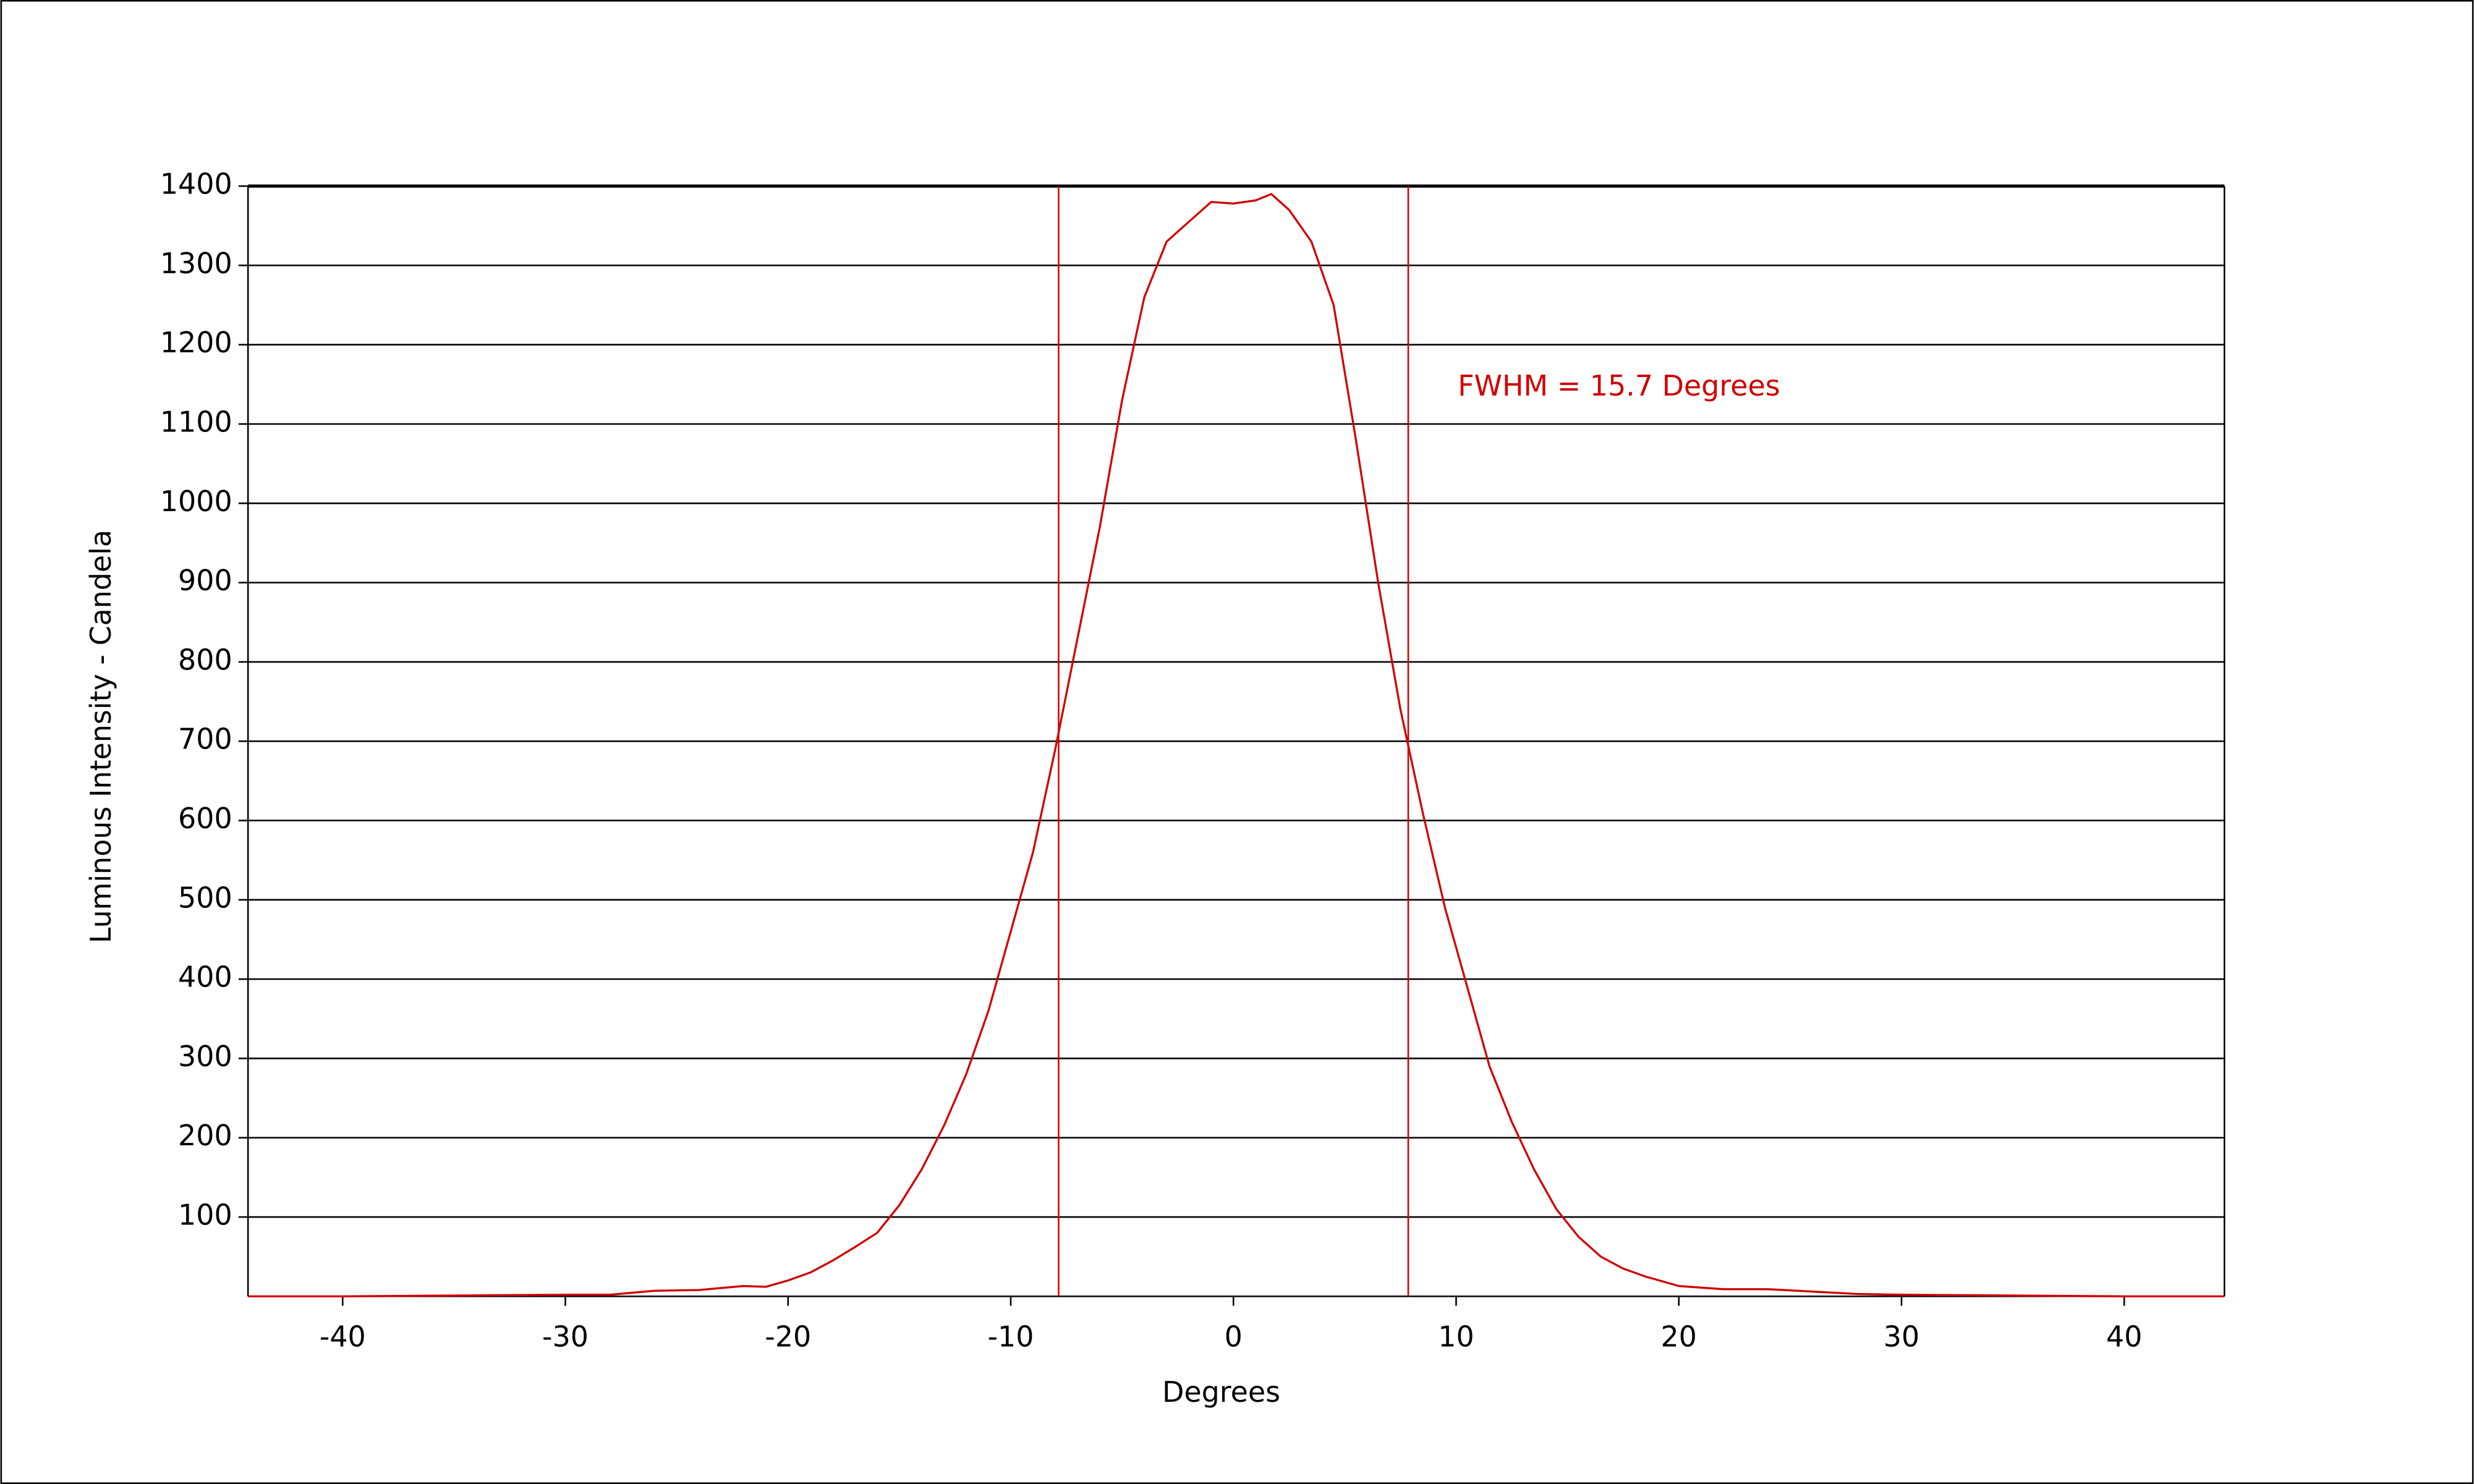  What do you see at coordinates (205, 1056) in the screenshot?
I see `y-tick-label: 300` at bounding box center [205, 1056].